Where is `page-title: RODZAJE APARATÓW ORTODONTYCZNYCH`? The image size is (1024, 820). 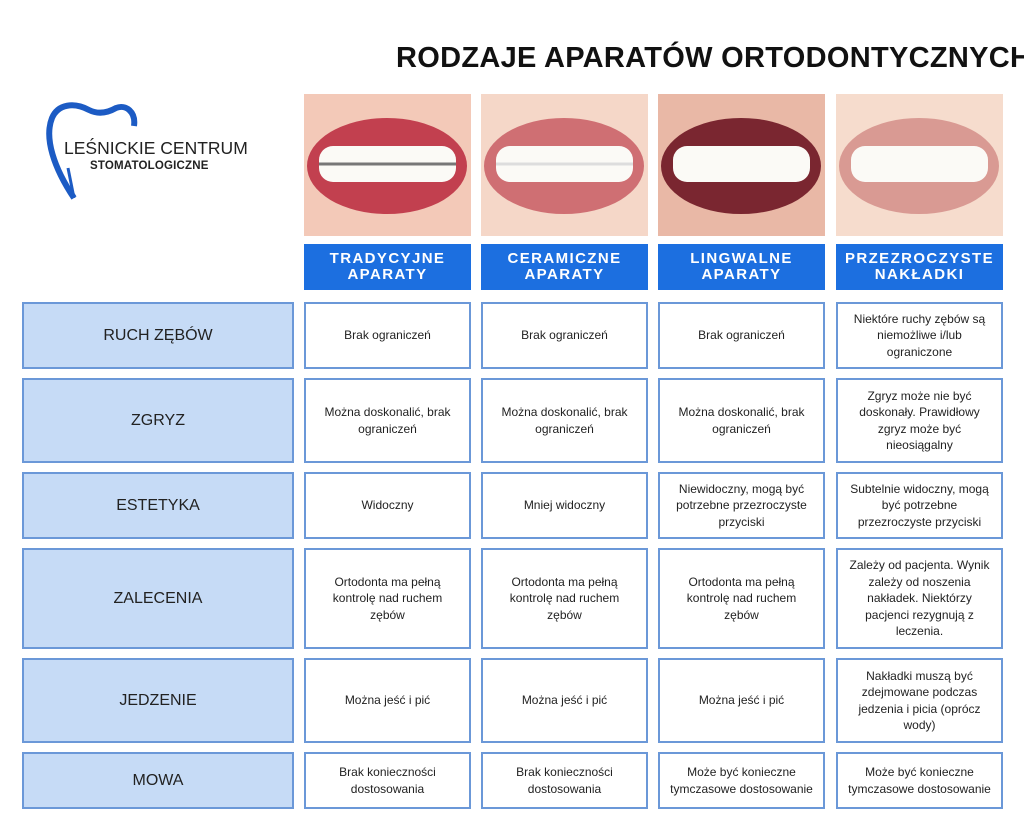
page-title: RODZAJE APARATÓW ORTODONTYCZNYCH is located at coordinates (710, 58).